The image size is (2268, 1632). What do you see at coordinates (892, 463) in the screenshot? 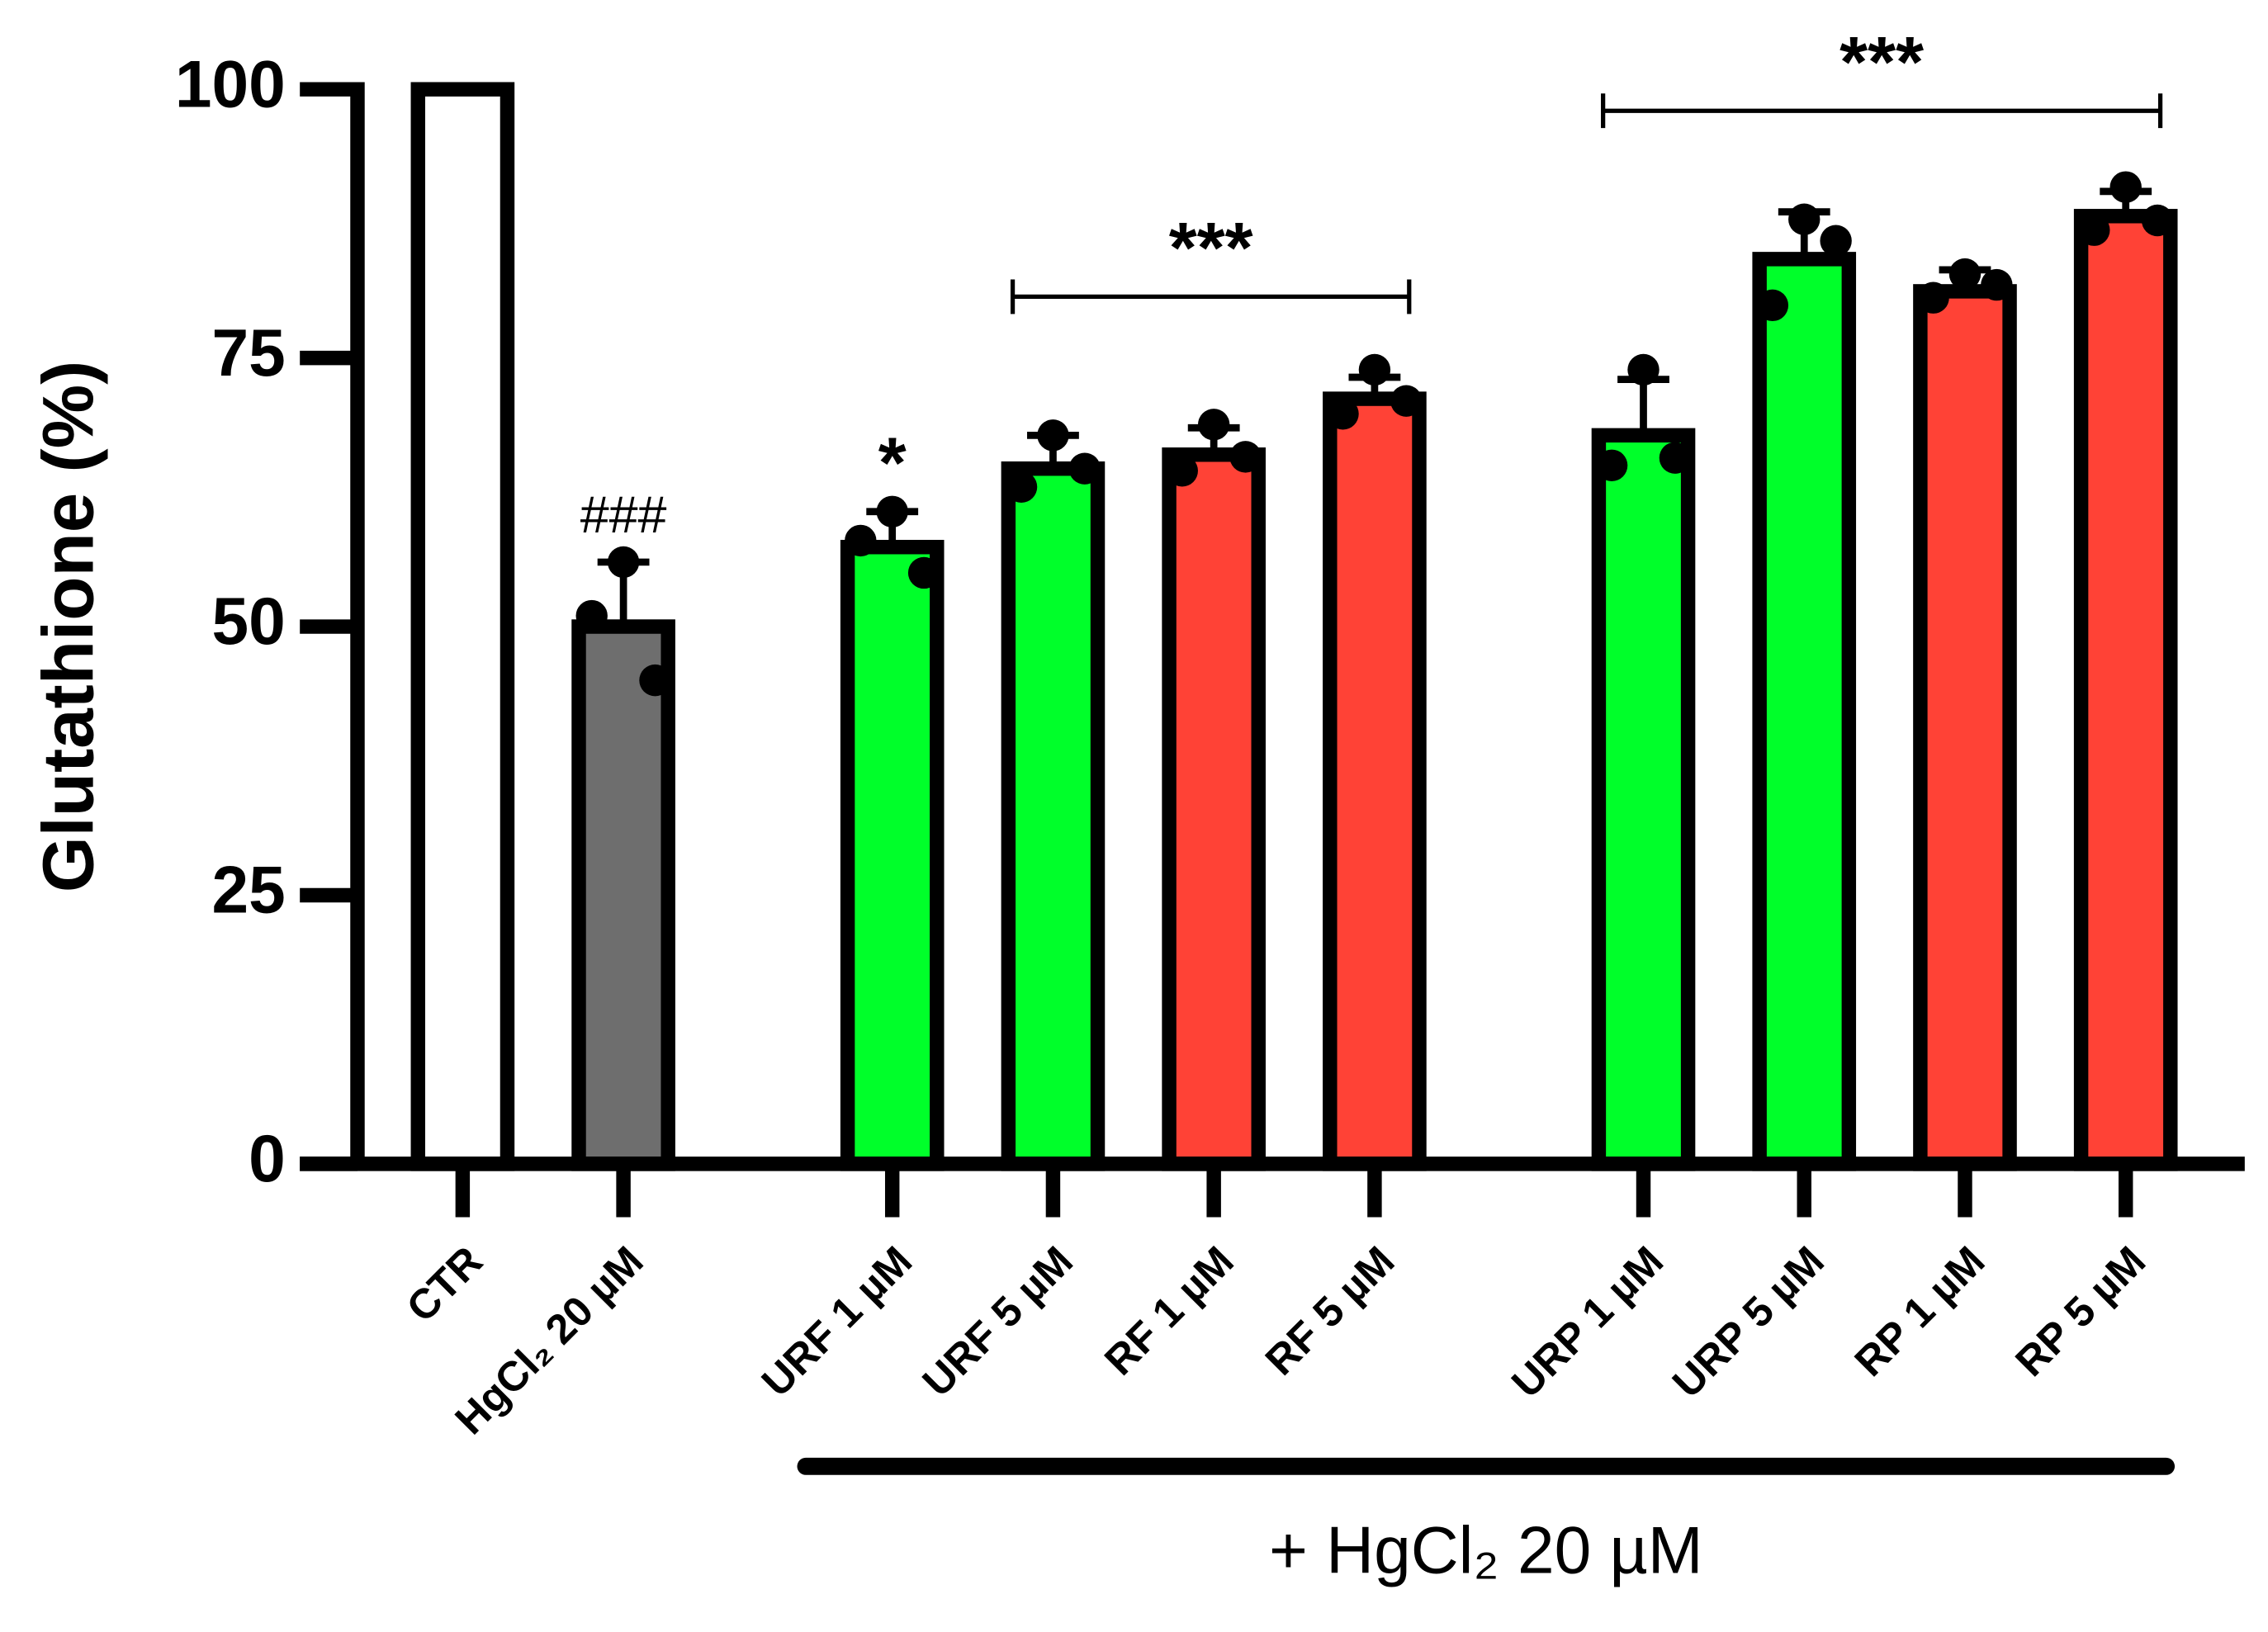
I see `significance-label: *` at bounding box center [892, 463].